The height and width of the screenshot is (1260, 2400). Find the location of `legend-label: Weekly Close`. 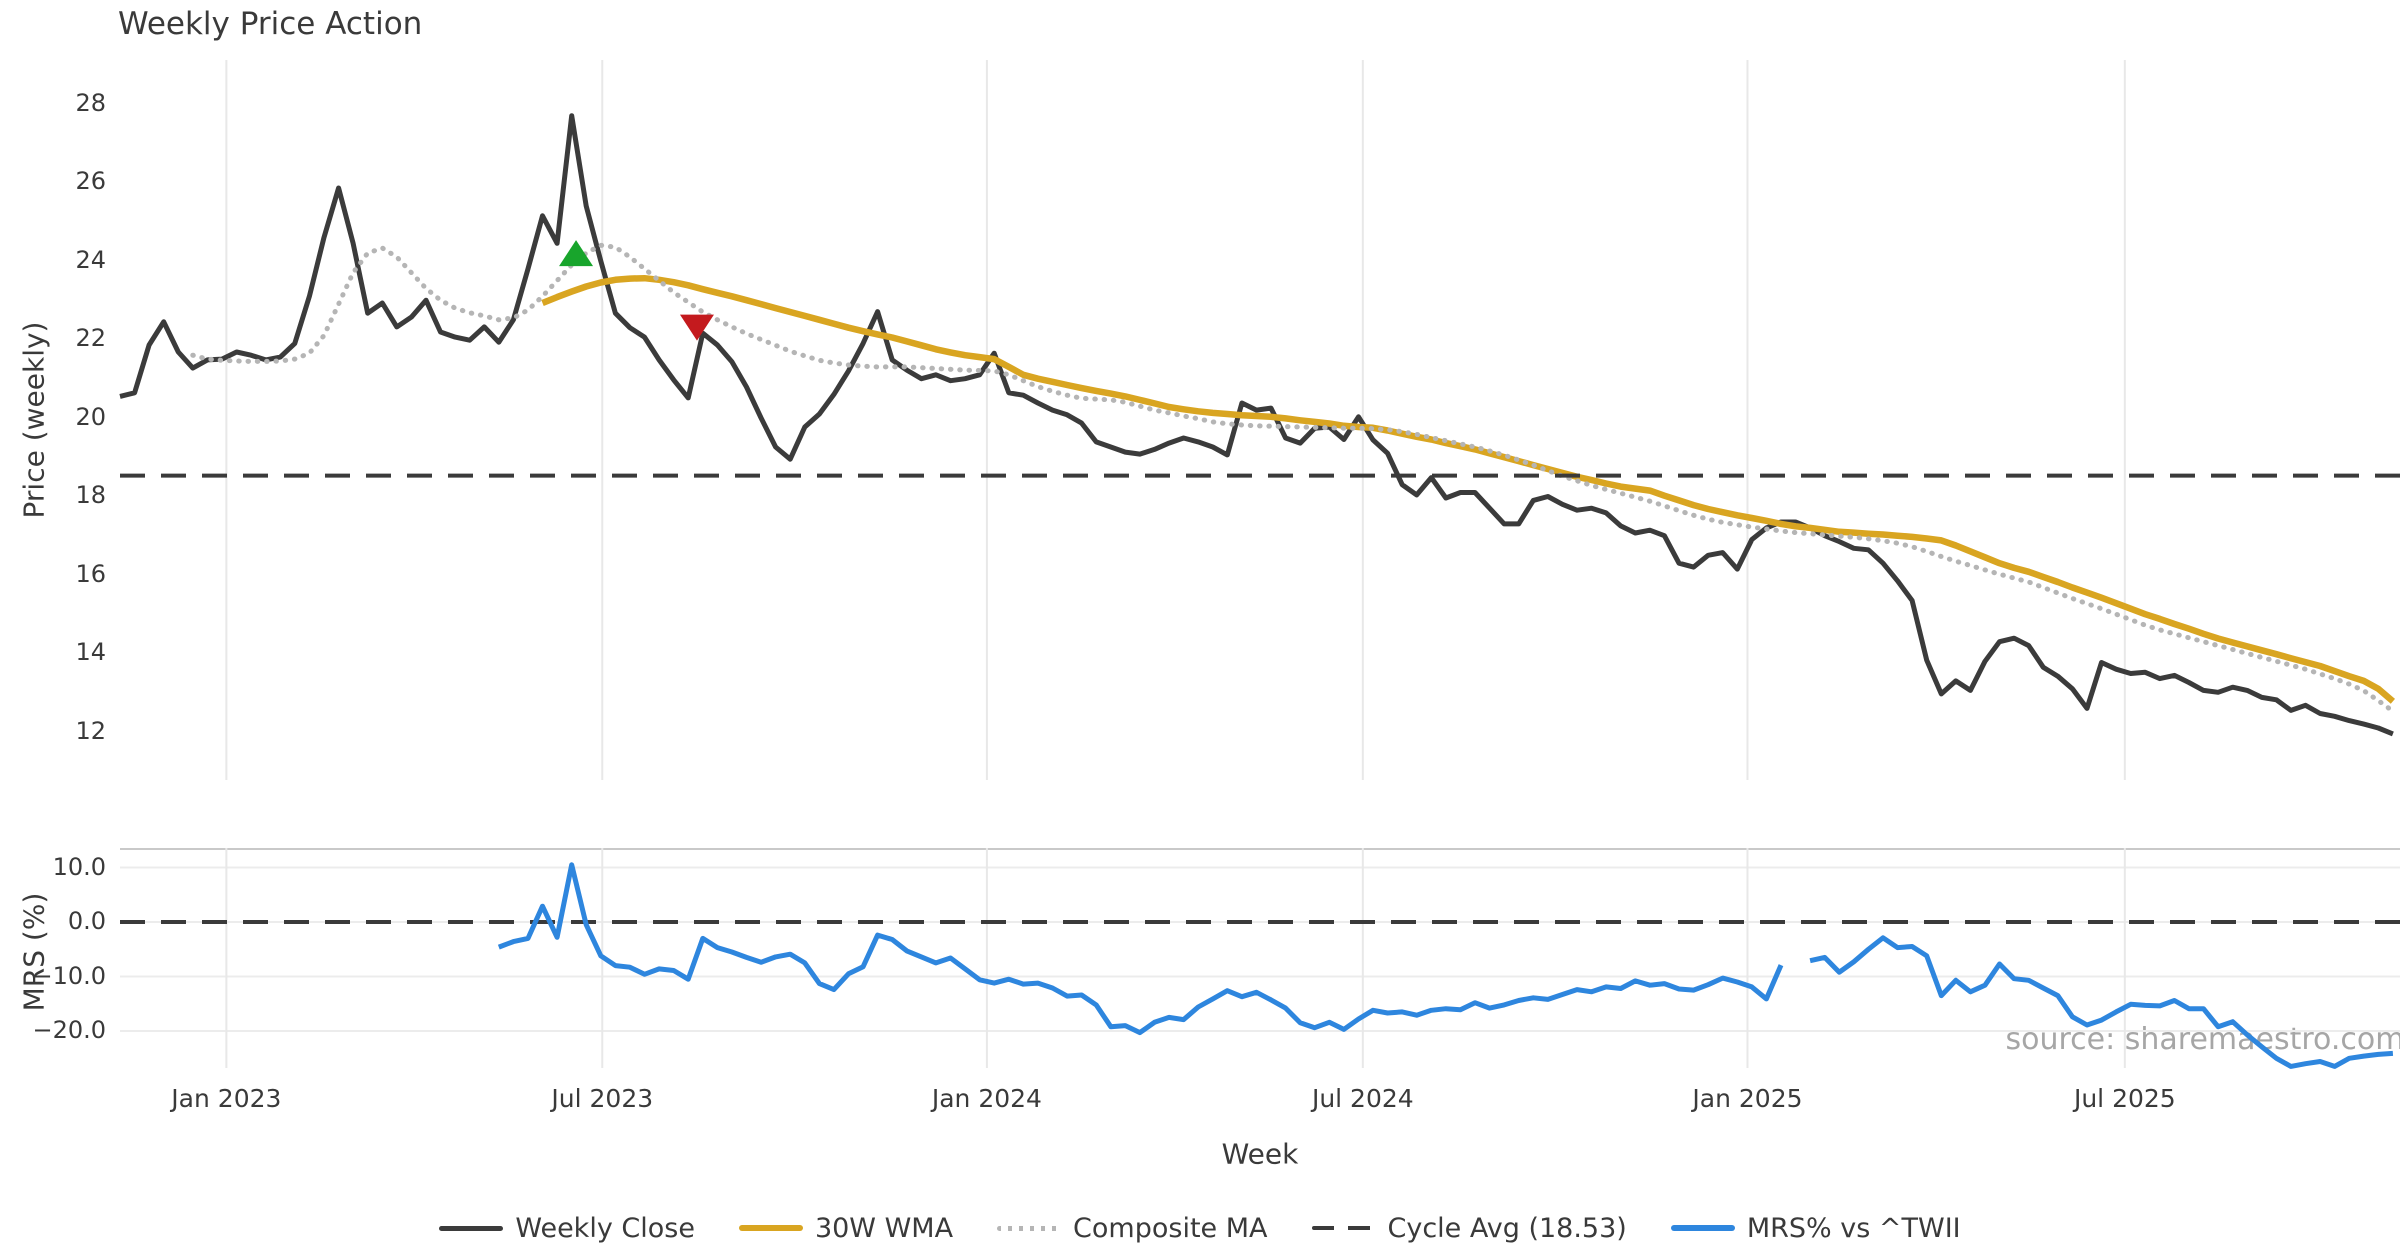

legend-label: Weekly Close is located at coordinates (605, 1228).